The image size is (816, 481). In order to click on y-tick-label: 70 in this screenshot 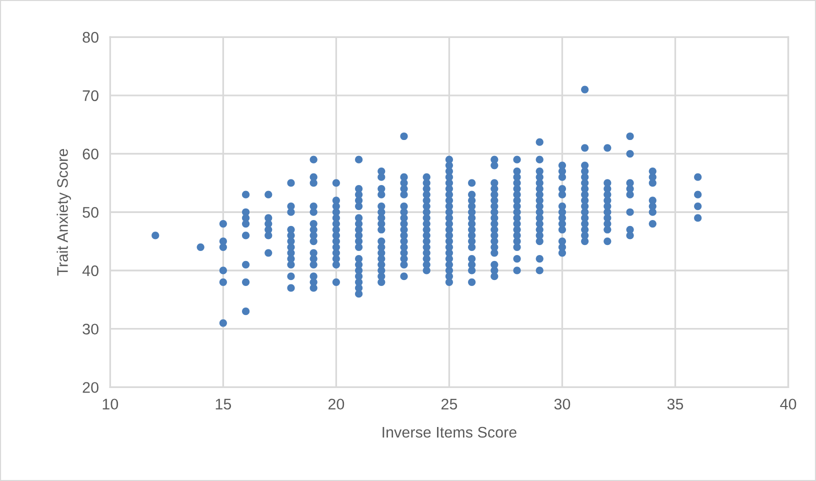, I will do `click(90, 96)`.